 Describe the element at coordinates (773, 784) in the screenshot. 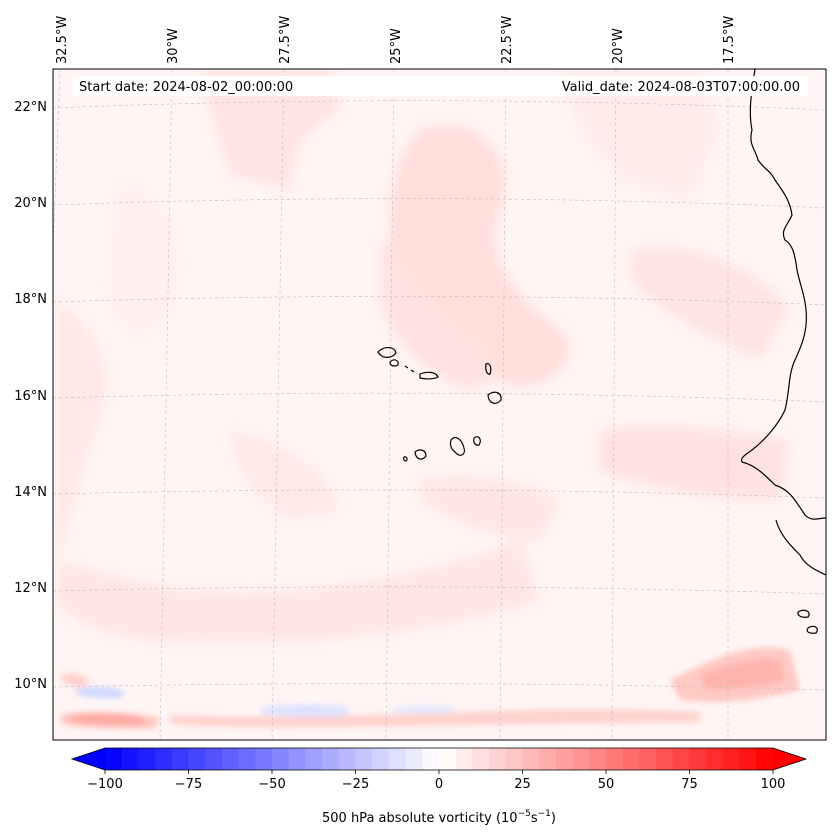

I see `colorbar-tick-label: 100` at that location.